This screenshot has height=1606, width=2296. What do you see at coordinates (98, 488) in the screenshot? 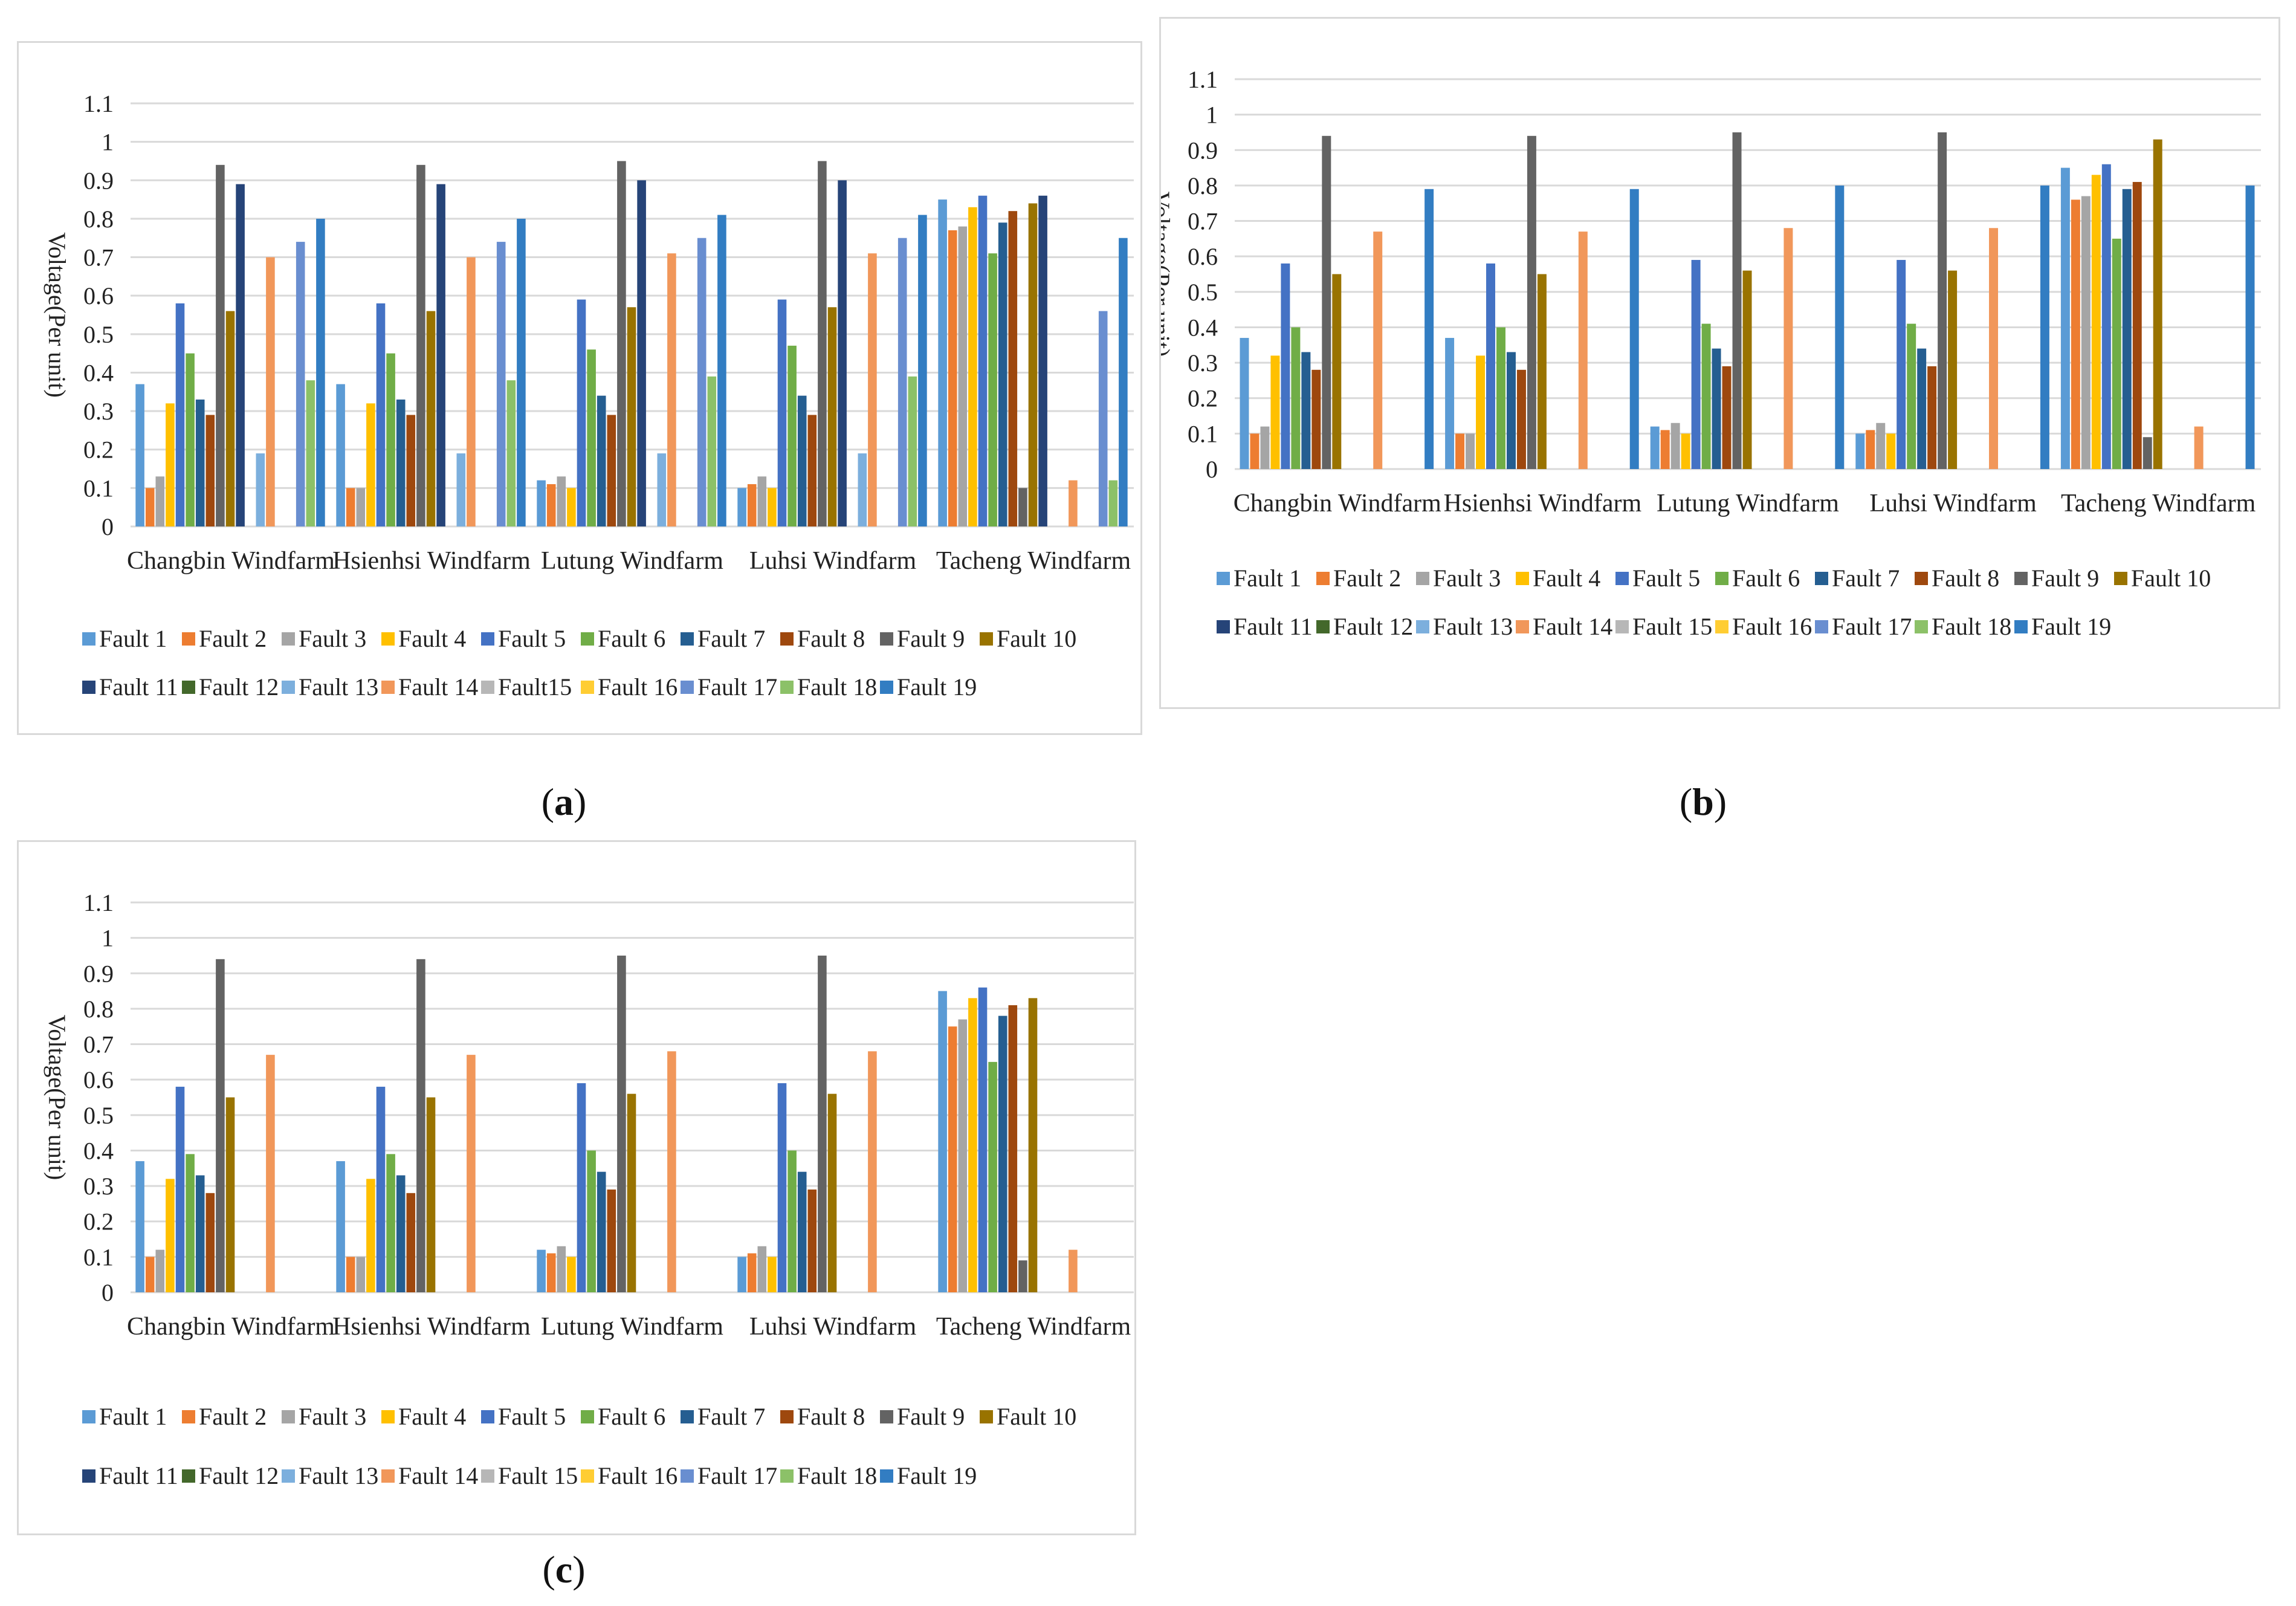
I see `y-tick-label: 0.1` at bounding box center [98, 488].